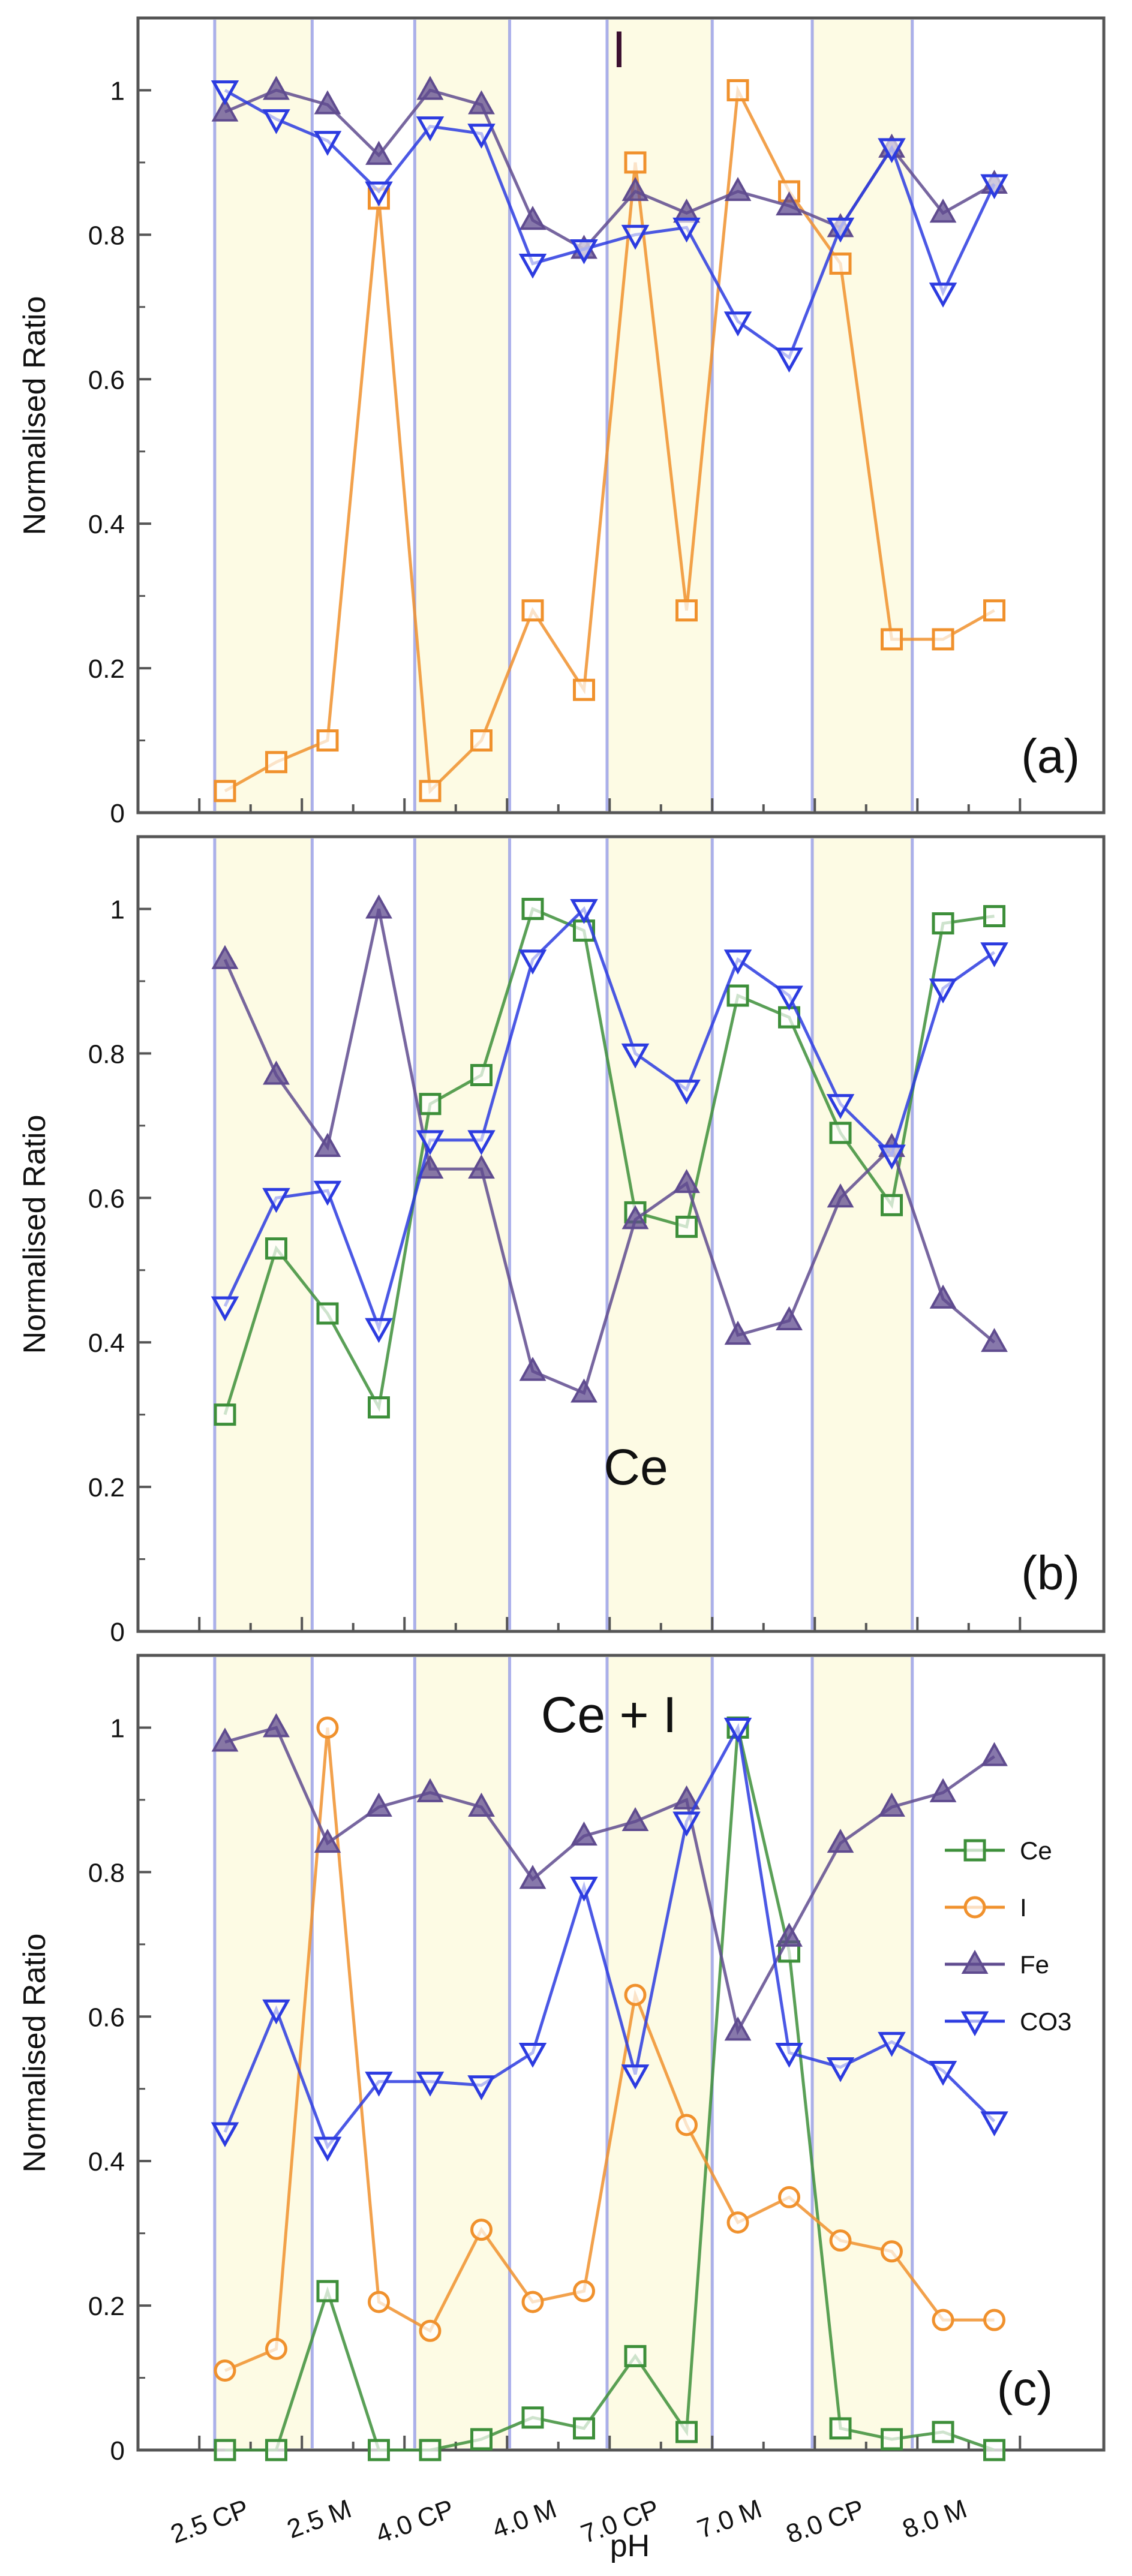  Describe the element at coordinates (1036, 1851) in the screenshot. I see `legend-label-ce: Ce` at that location.